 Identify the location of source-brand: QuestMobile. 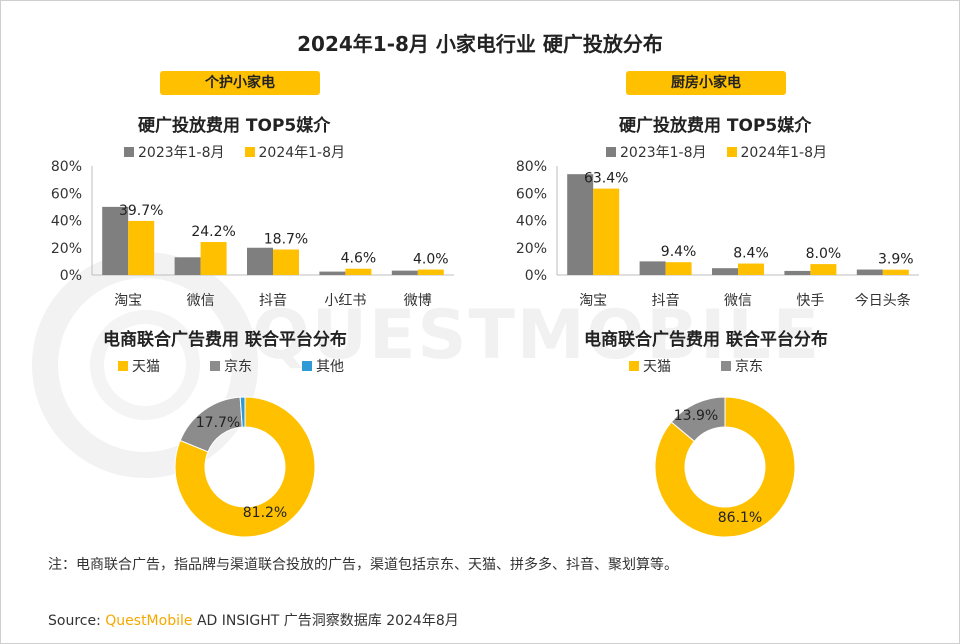
(149, 621).